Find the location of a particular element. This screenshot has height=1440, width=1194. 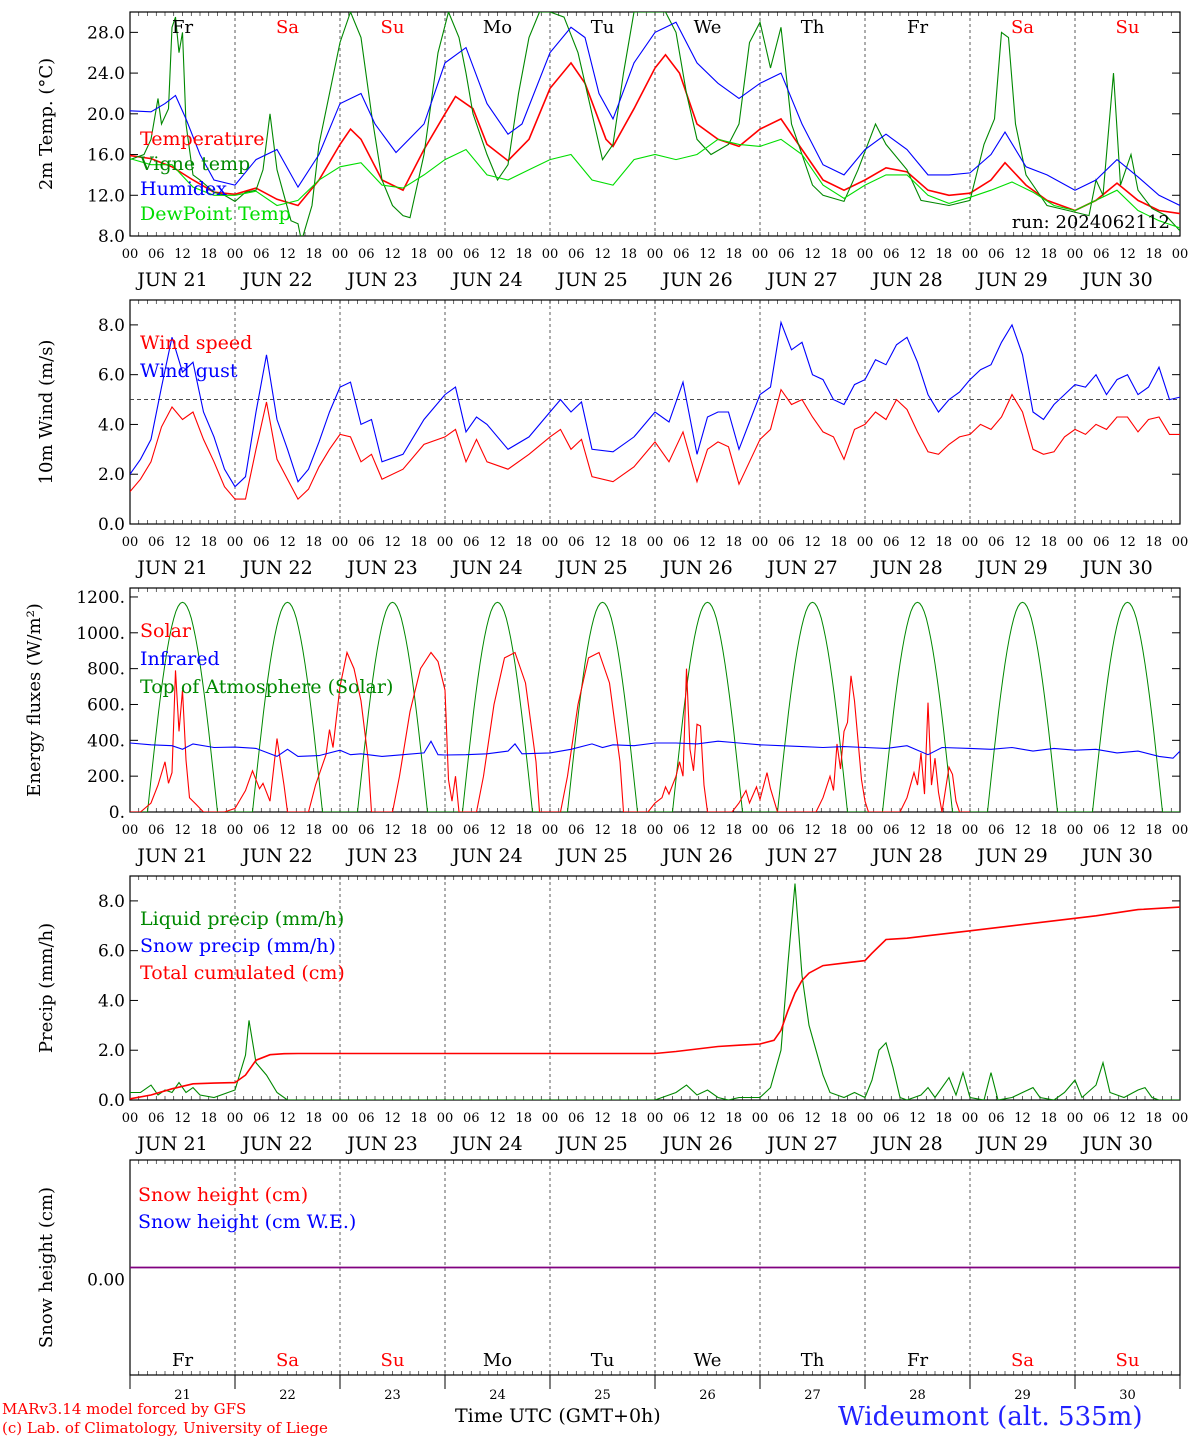

y-tick-label: 200. is located at coordinates (106, 777).